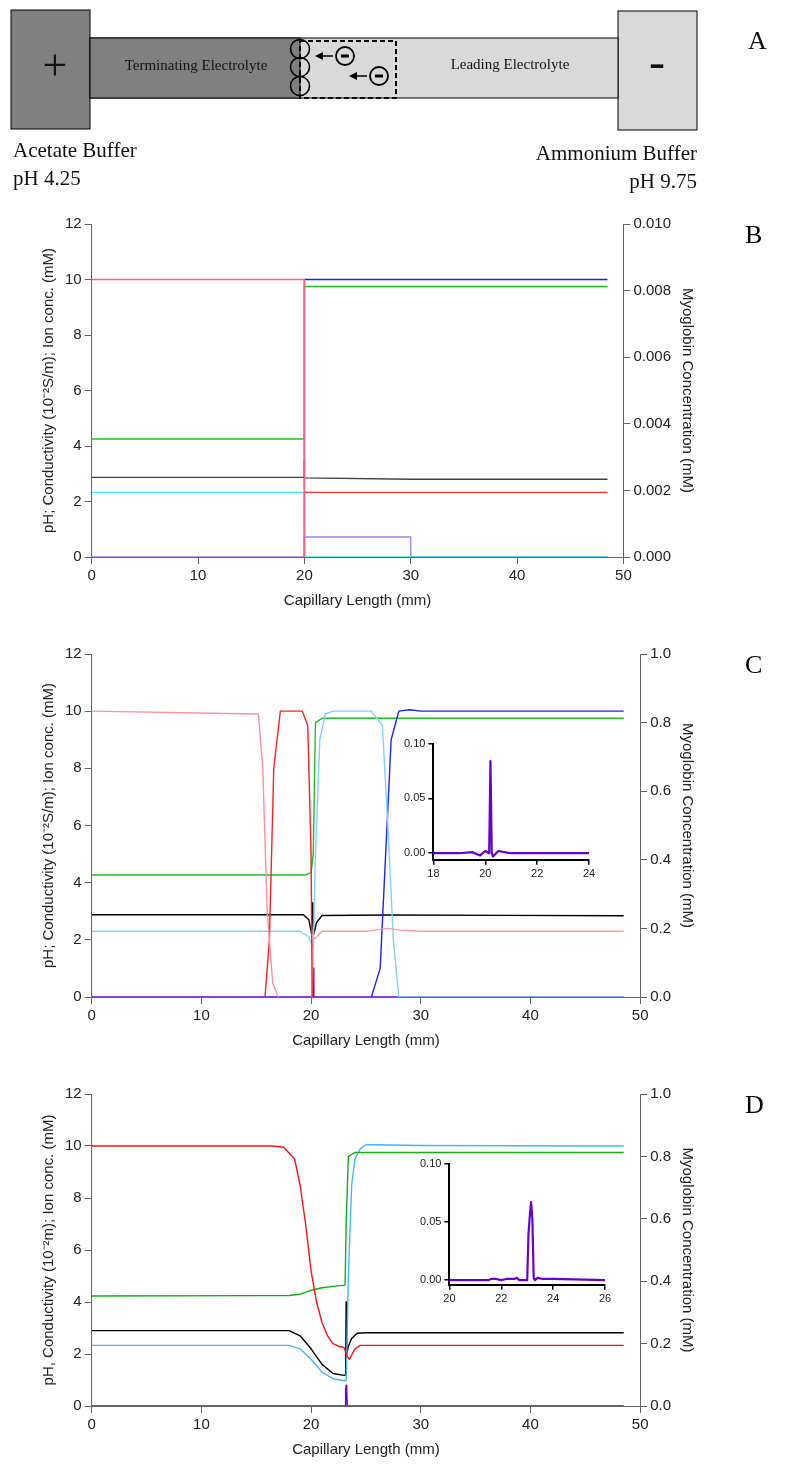 The width and height of the screenshot is (785, 1479). Describe the element at coordinates (652, 556) in the screenshot. I see `y2-tick-label: 0.000` at that location.